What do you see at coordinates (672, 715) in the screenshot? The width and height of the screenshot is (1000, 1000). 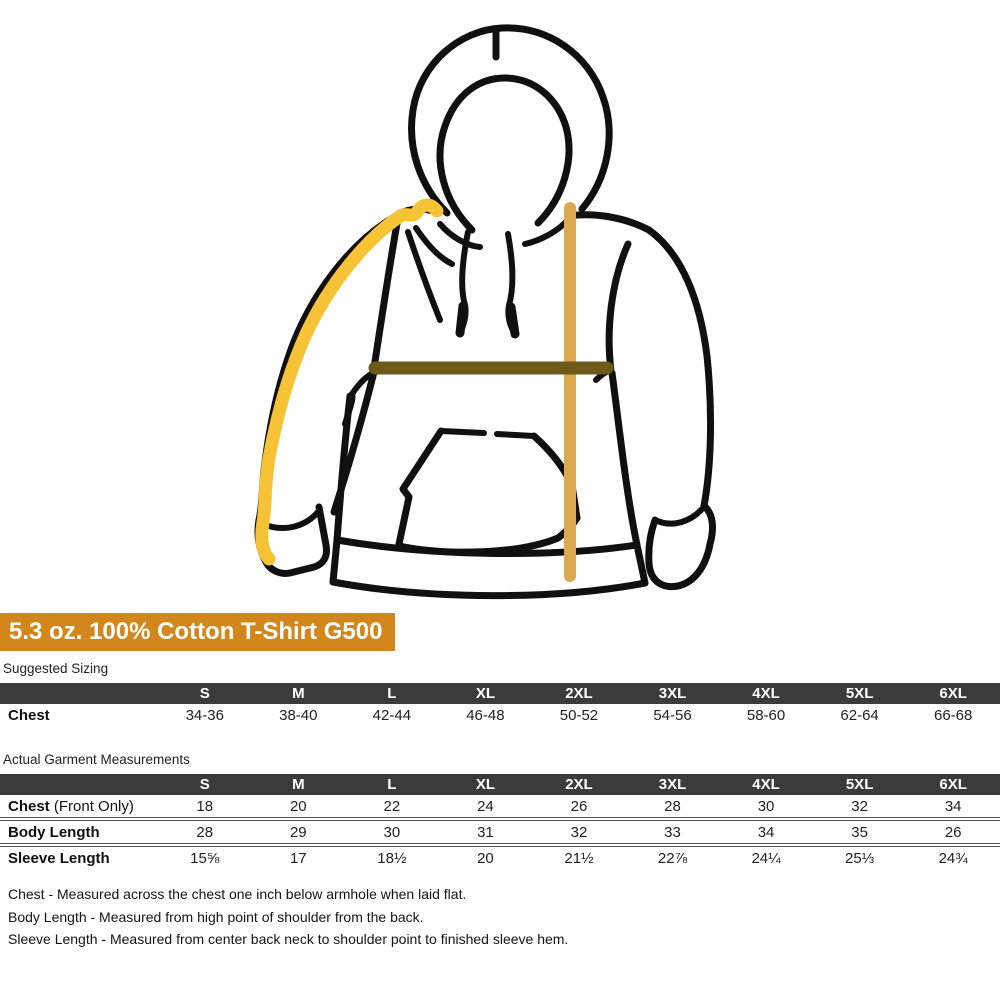 I see `measurement-cell: 54-56` at bounding box center [672, 715].